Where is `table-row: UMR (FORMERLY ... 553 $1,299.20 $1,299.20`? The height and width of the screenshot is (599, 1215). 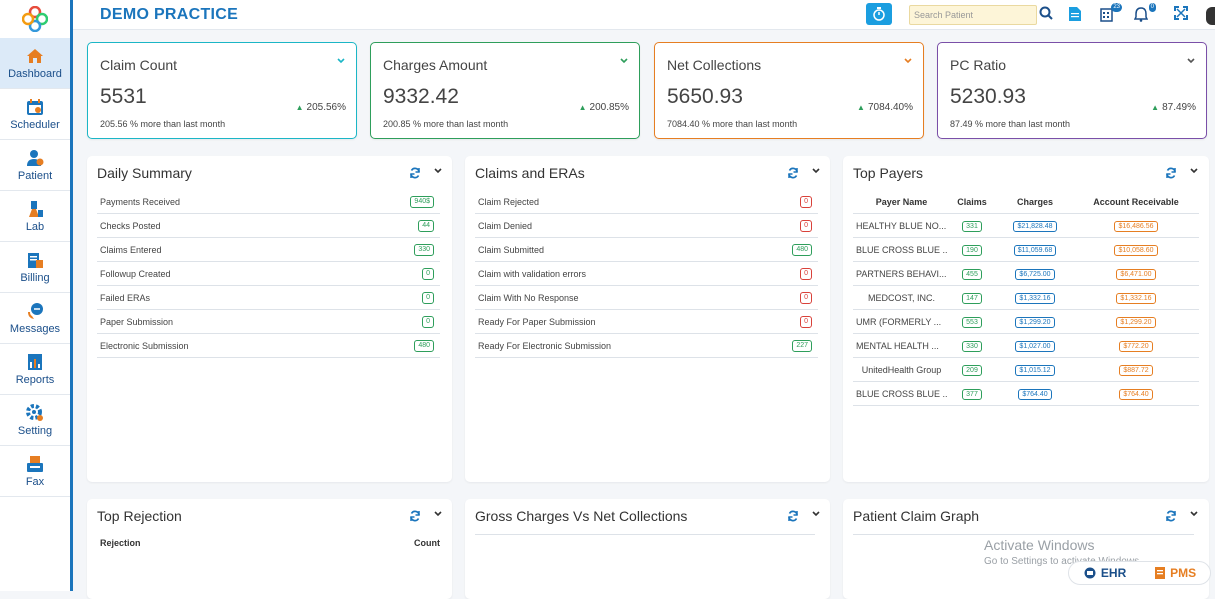 table-row: UMR (FORMERLY ... 553 $1,299.20 $1,299.20 is located at coordinates (1026, 322).